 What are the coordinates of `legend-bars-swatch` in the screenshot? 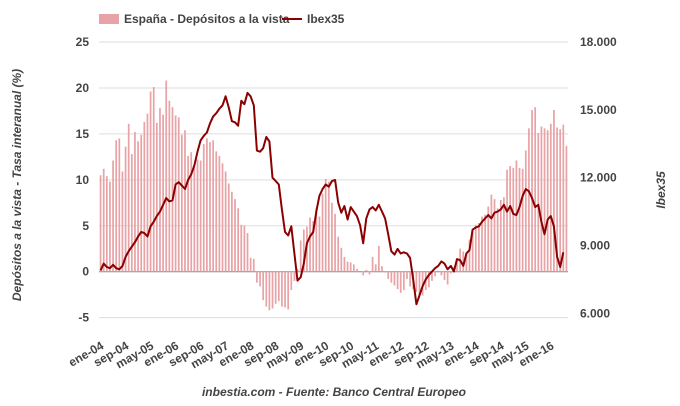 It's located at (109, 19).